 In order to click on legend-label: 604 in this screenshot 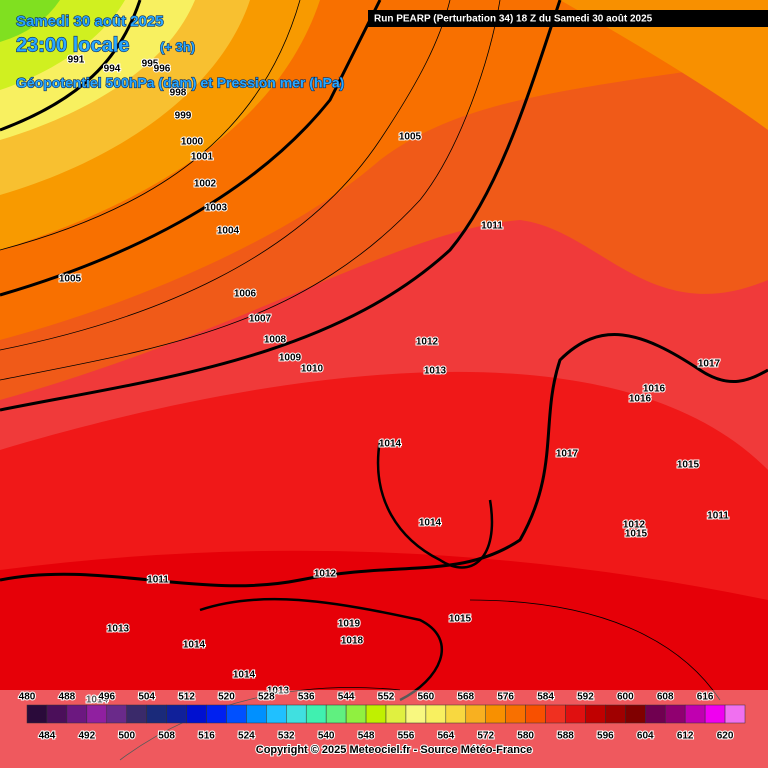, I will do `click(645, 736)`.